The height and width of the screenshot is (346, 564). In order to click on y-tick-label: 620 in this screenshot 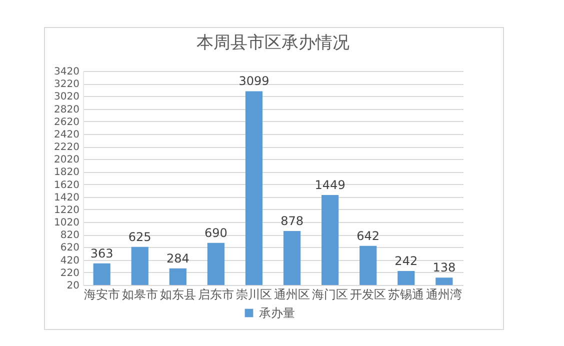, I will do `click(70, 248)`.